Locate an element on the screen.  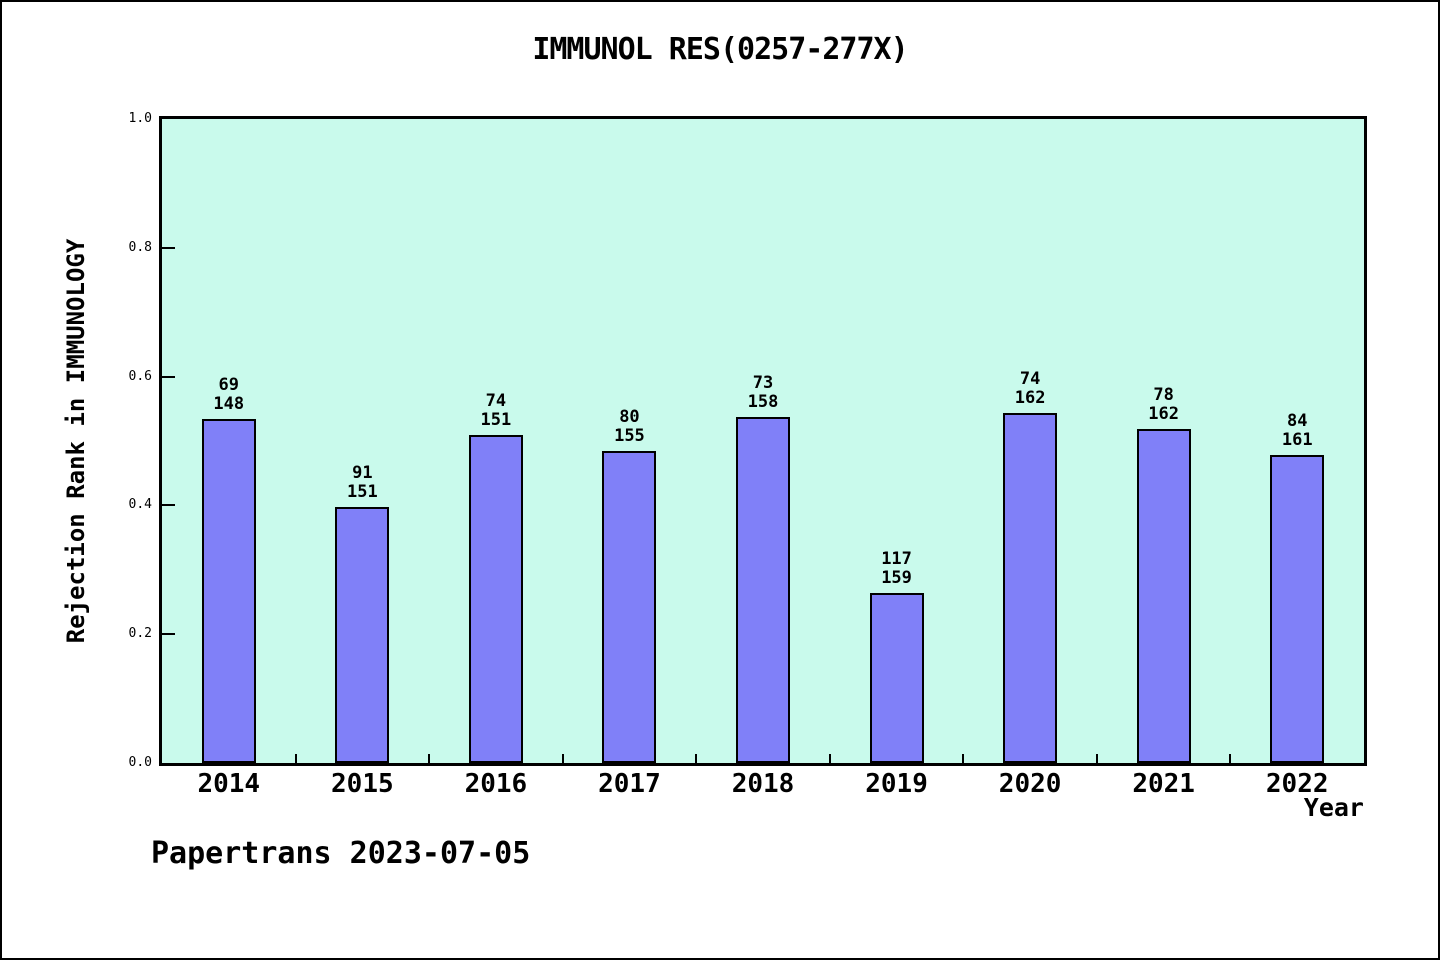
chart-title: IMMUNOL RES(0257-277X) is located at coordinates (720, 49).